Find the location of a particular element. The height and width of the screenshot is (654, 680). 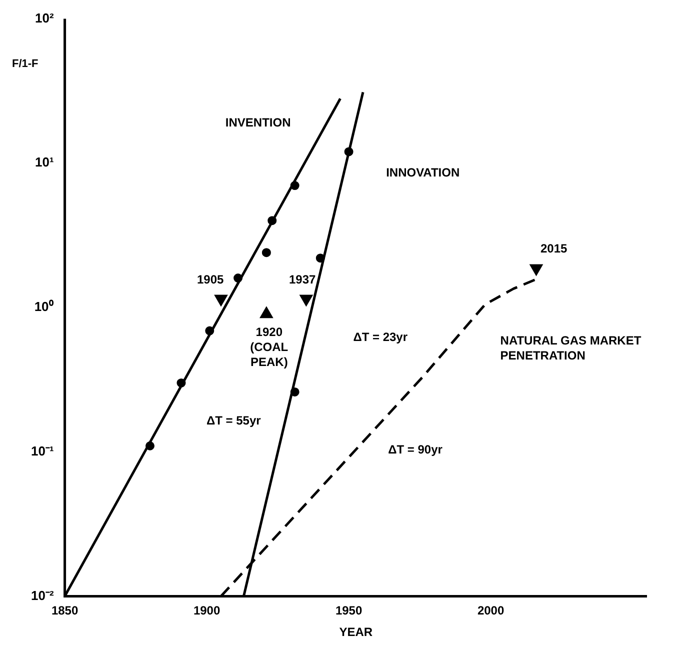

annotation: 1937 is located at coordinates (302, 279).